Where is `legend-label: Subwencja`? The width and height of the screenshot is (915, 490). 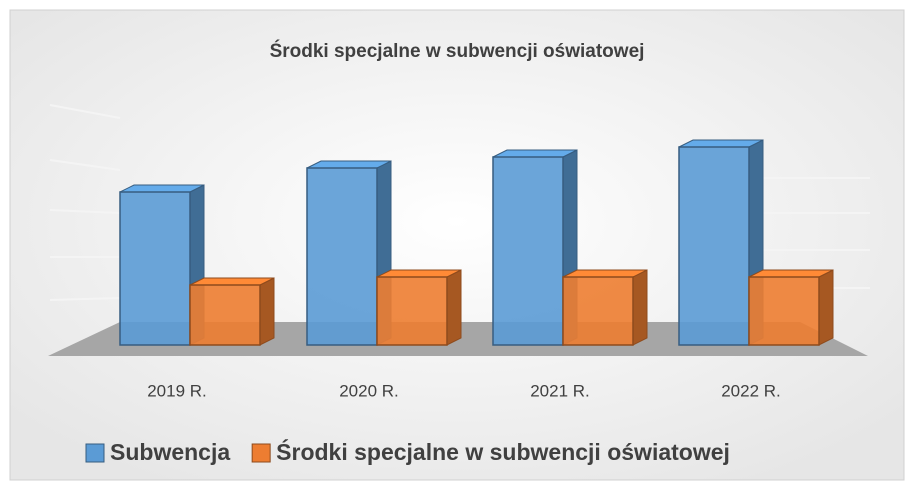 legend-label: Subwencja is located at coordinates (170, 452).